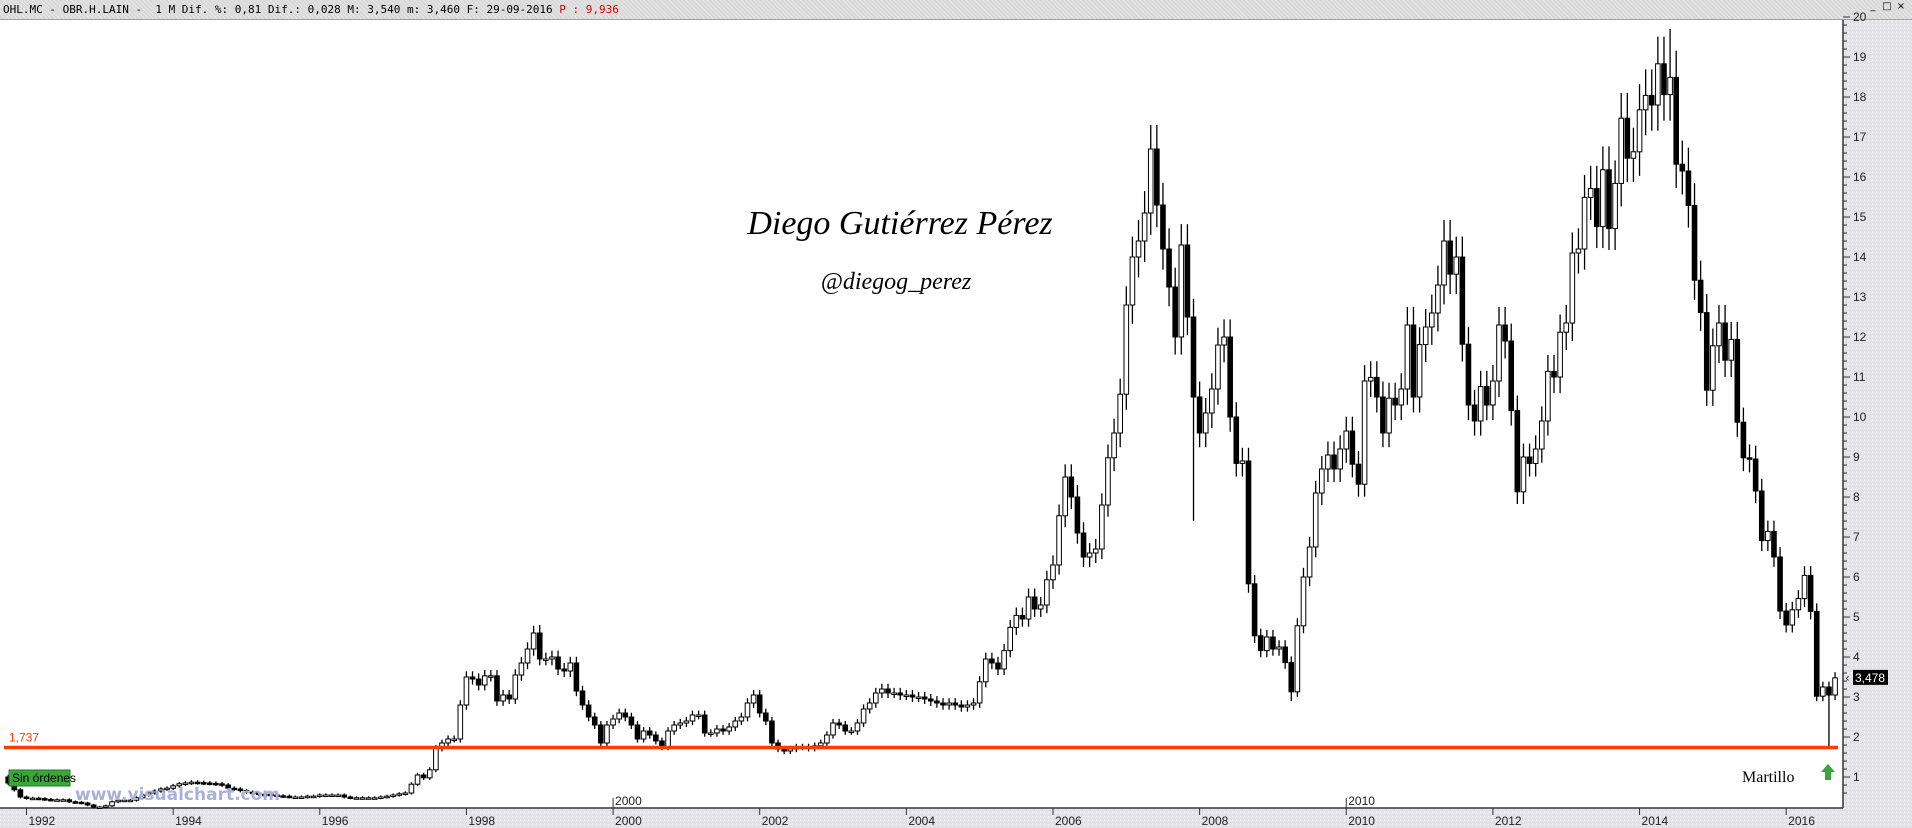 The image size is (1912, 828). I want to click on x-axis-panel, so click(921, 818).